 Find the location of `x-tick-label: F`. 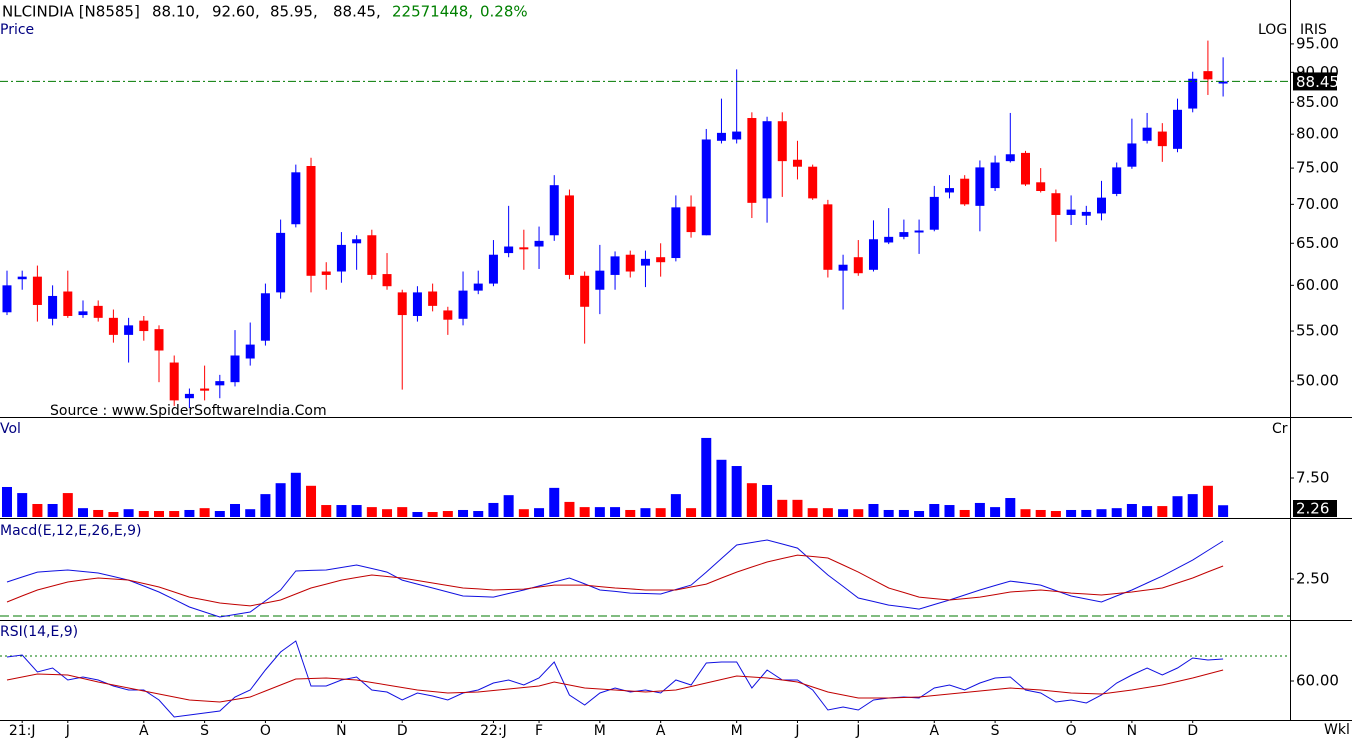

x-tick-label: F is located at coordinates (539, 731).